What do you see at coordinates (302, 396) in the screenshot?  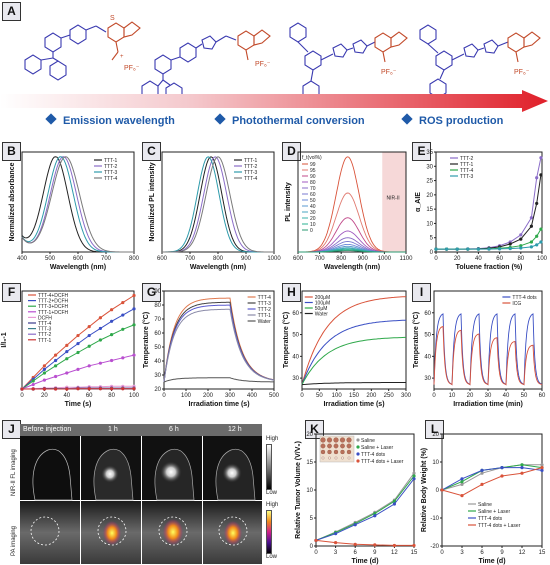 I see `x-tick-label: 0` at bounding box center [302, 396].